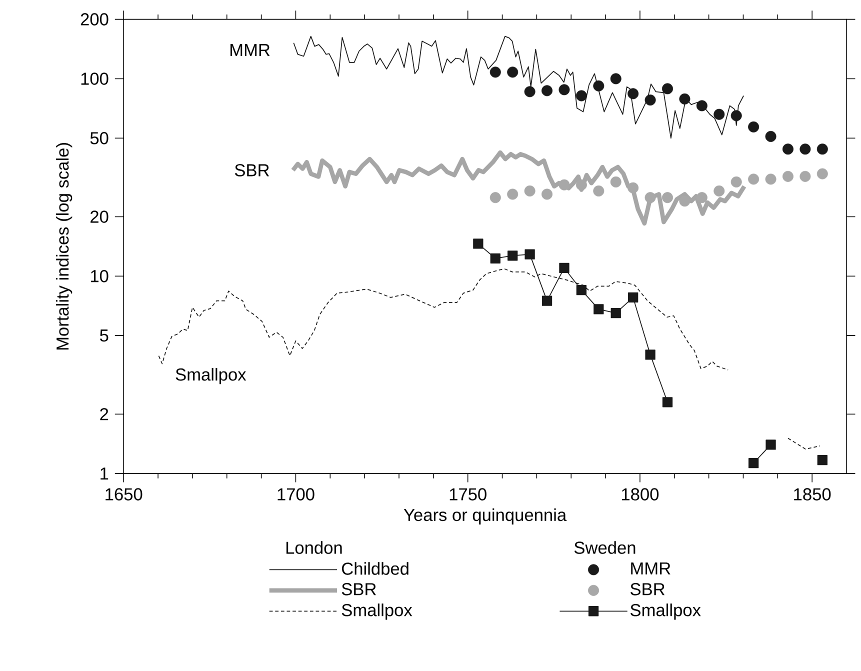 The height and width of the screenshot is (671, 861). Describe the element at coordinates (99, 216) in the screenshot. I see `y-tick-label: 20` at that location.